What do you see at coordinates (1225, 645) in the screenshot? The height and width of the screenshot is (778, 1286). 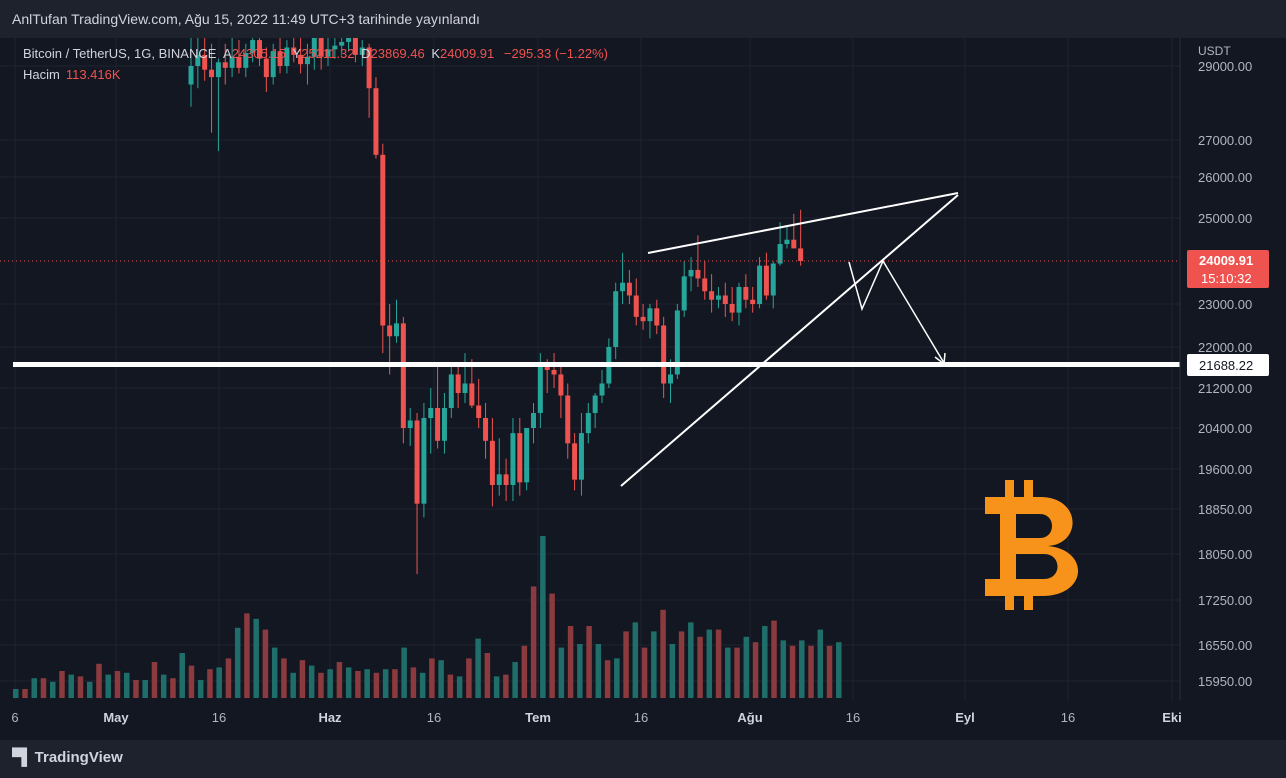 I see `price-tick-label: 16550.00` at bounding box center [1225, 645].